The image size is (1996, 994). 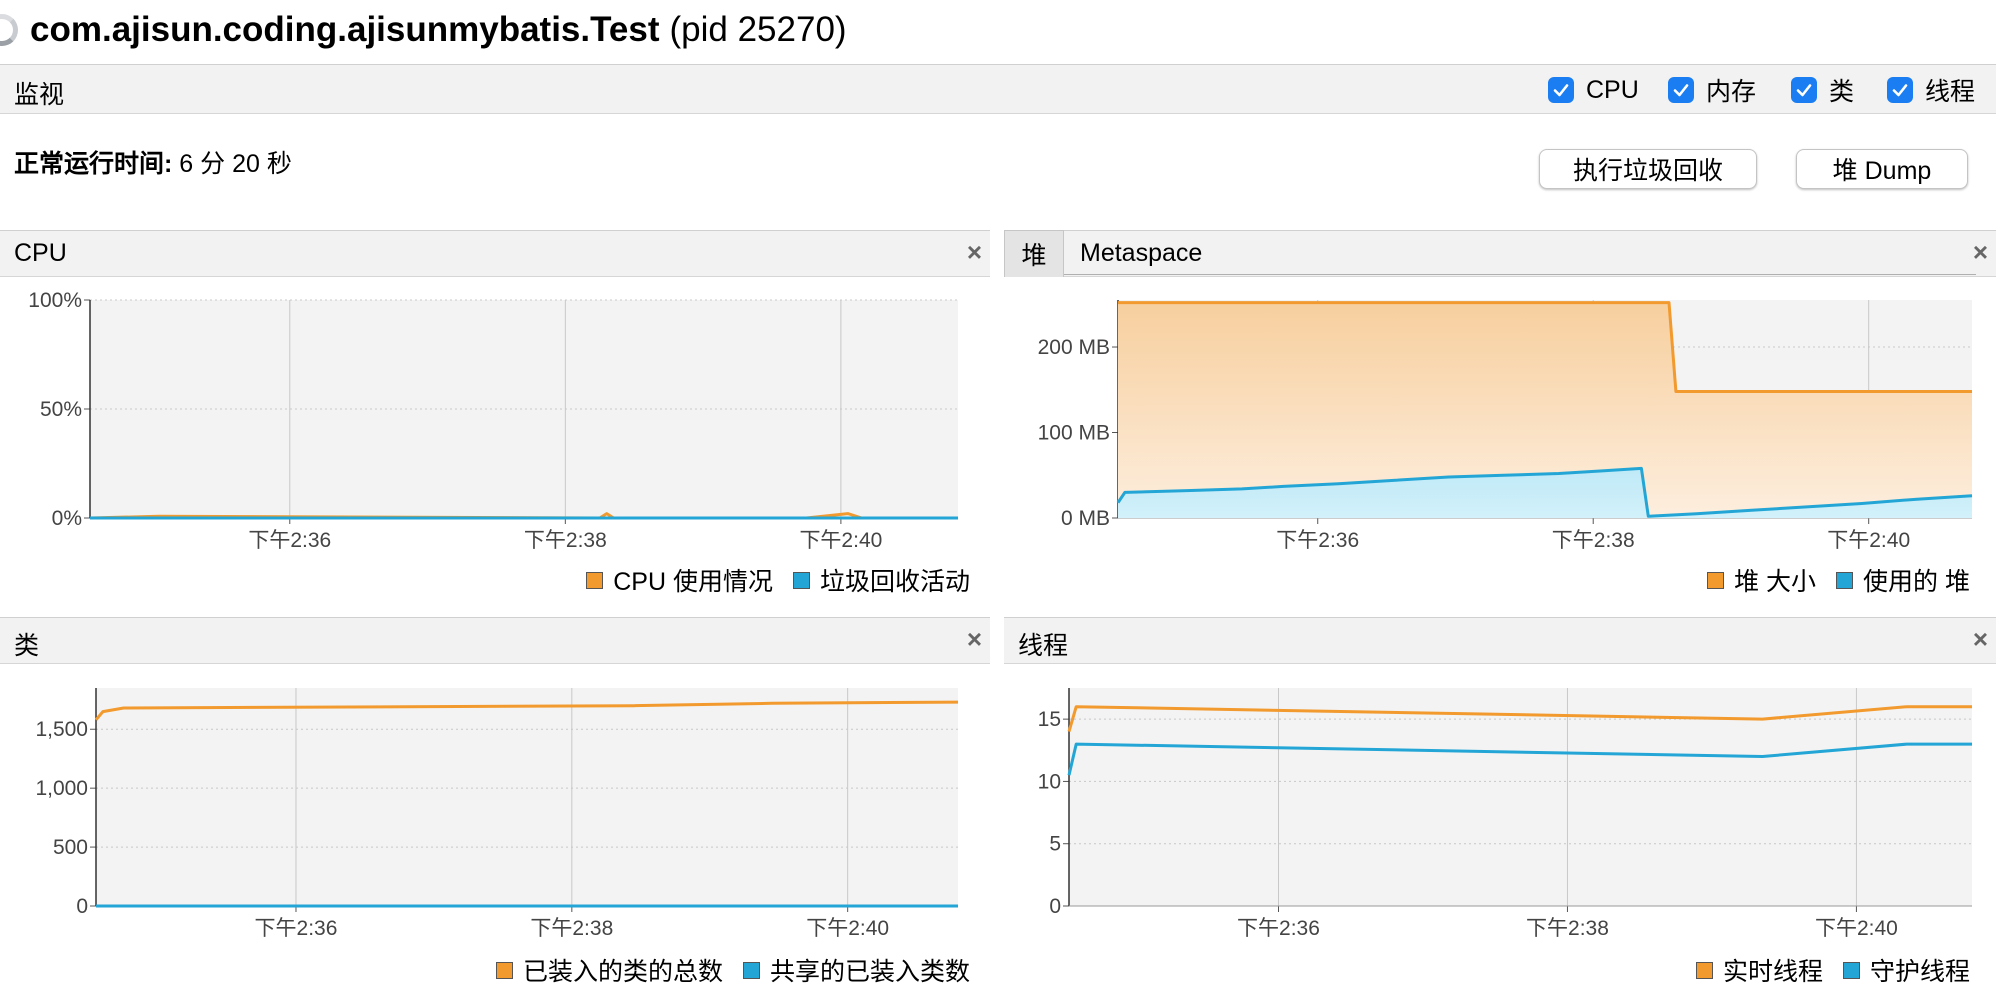 I want to click on heap-dump-button: 堆 Dump, so click(x=1882, y=169).